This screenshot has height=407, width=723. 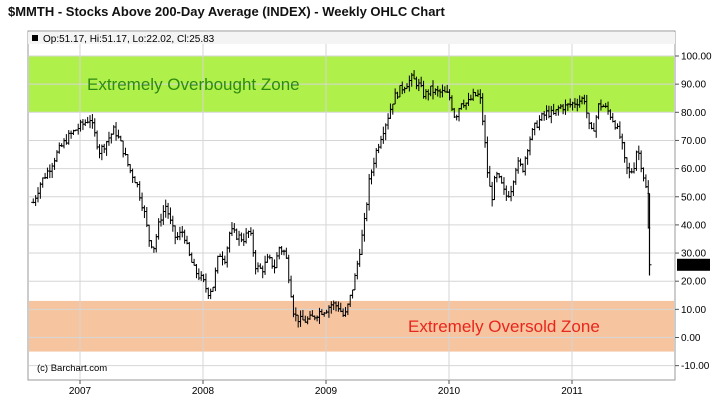 I want to click on y-tick-label: 90.00, so click(x=693, y=85).